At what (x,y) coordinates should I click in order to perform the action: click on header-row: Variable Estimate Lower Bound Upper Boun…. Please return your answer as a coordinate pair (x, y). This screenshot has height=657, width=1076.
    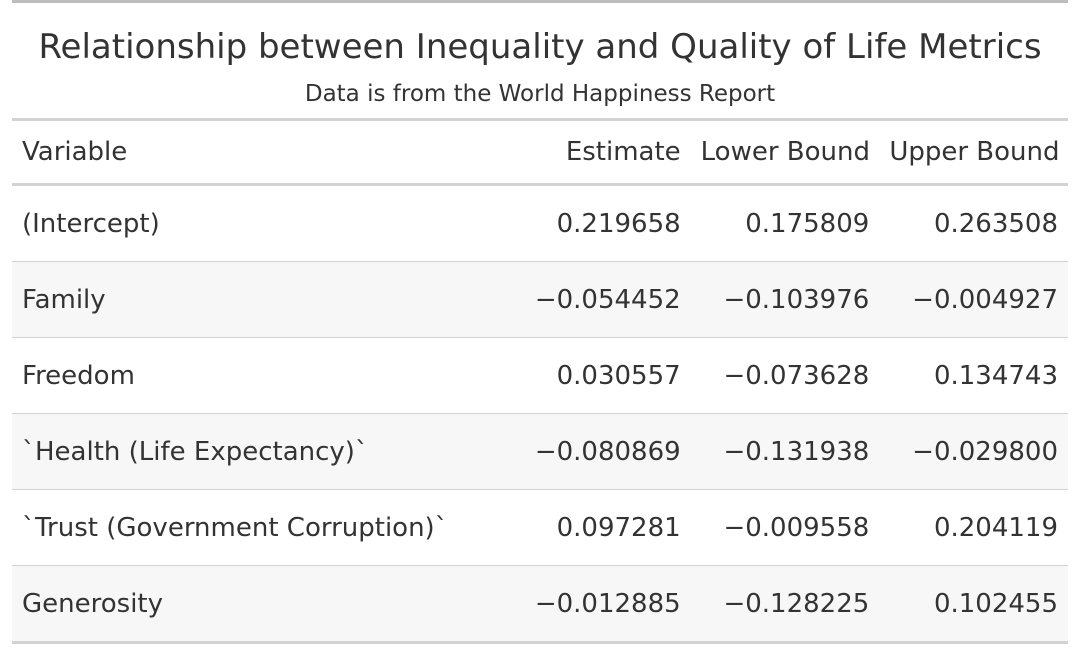
    Looking at the image, I should click on (540, 153).